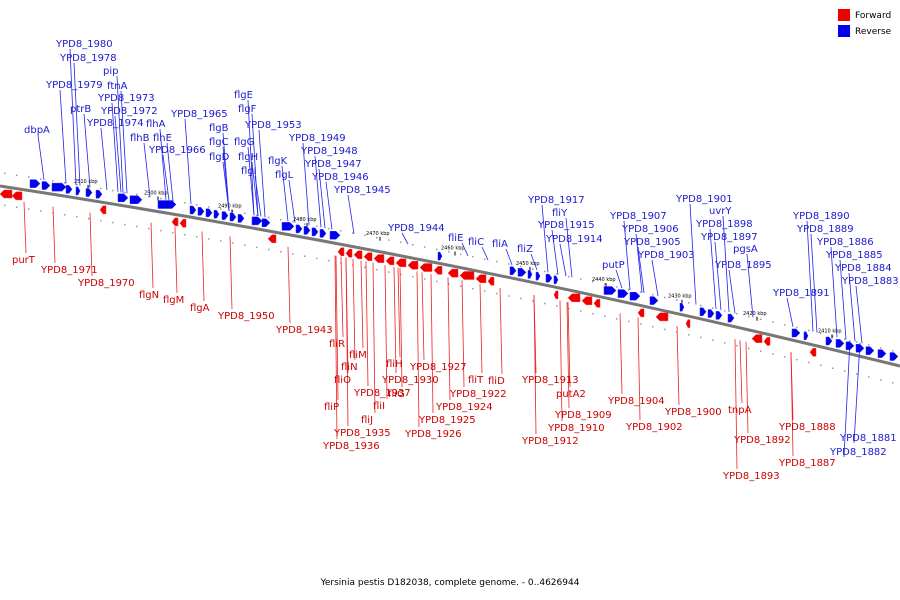  Describe the element at coordinates (550, 441) in the screenshot. I see `forward-gene-label: YPD8_1912` at that location.